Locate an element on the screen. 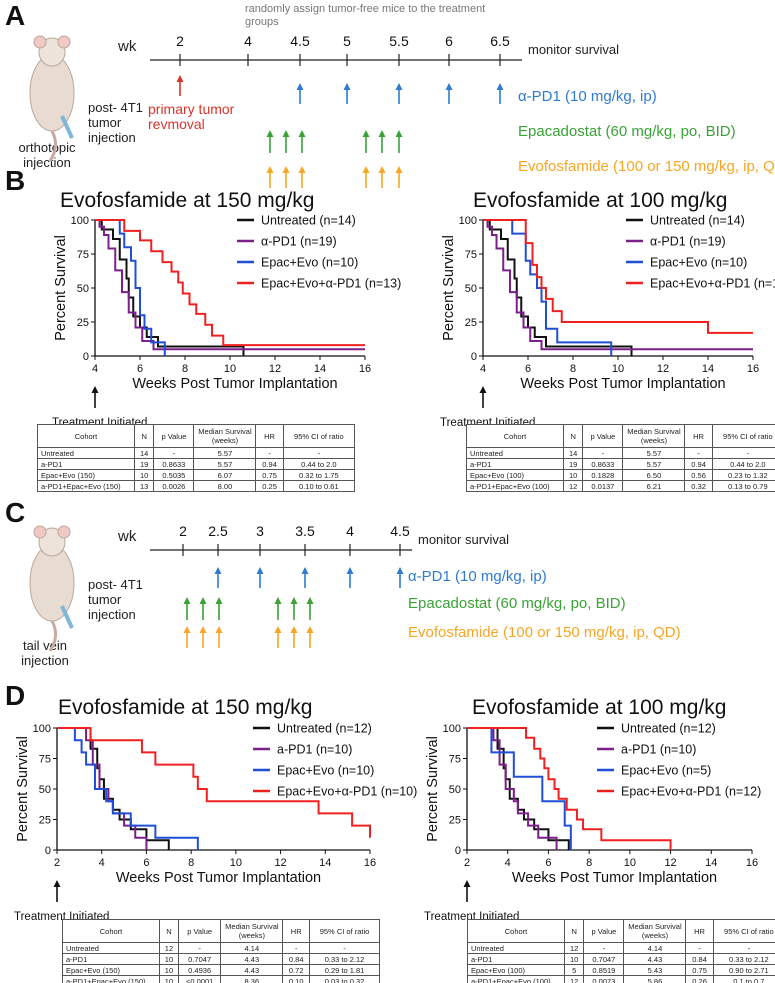 This screenshot has height=983, width=775. table-row: Untreated 12-4.14- - is located at coordinates (221, 948).